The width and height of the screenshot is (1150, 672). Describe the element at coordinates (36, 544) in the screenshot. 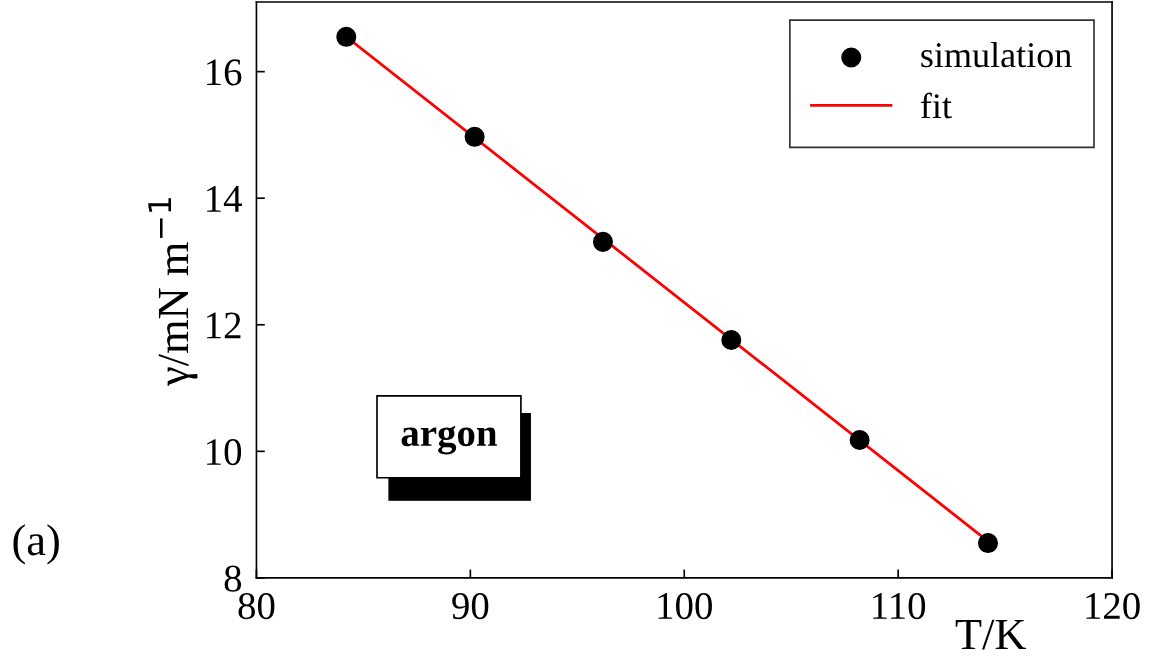

I see `text: (a)` at that location.